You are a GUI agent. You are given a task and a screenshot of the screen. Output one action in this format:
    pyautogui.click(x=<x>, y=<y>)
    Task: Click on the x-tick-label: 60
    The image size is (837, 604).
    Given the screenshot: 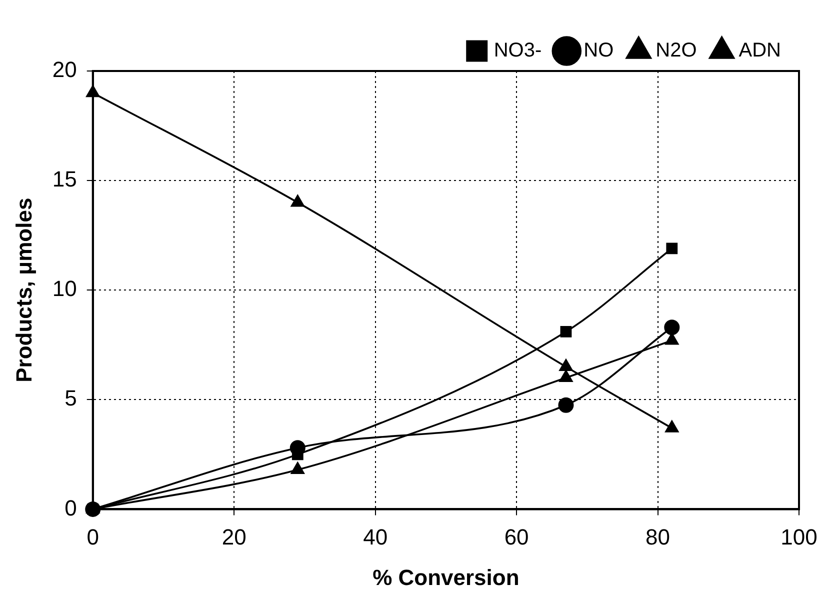 What is the action you would take?
    pyautogui.click(x=516, y=537)
    